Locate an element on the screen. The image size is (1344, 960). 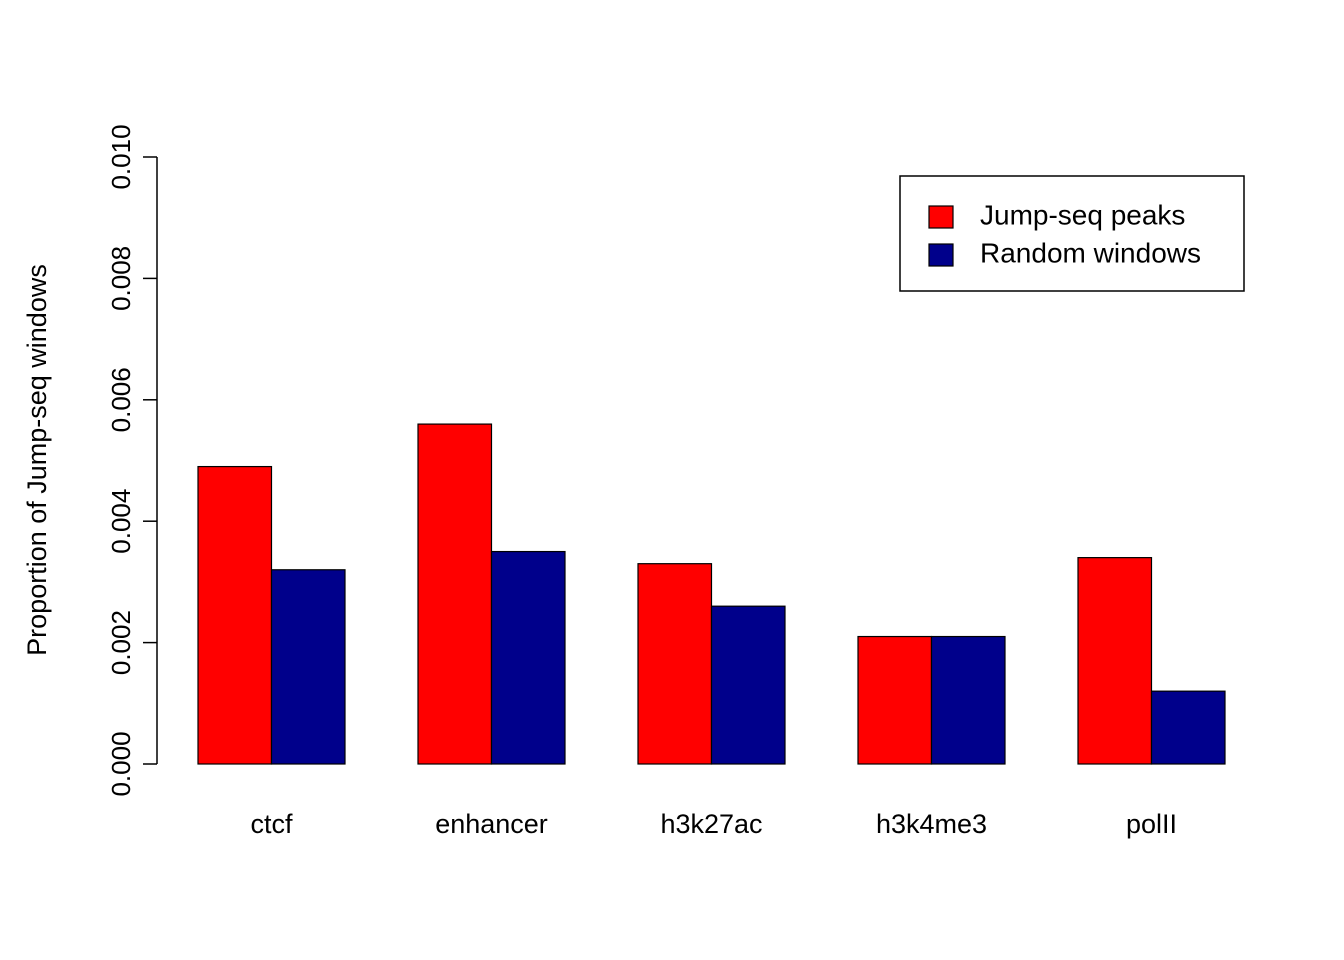
legend-box is located at coordinates (1072, 233).